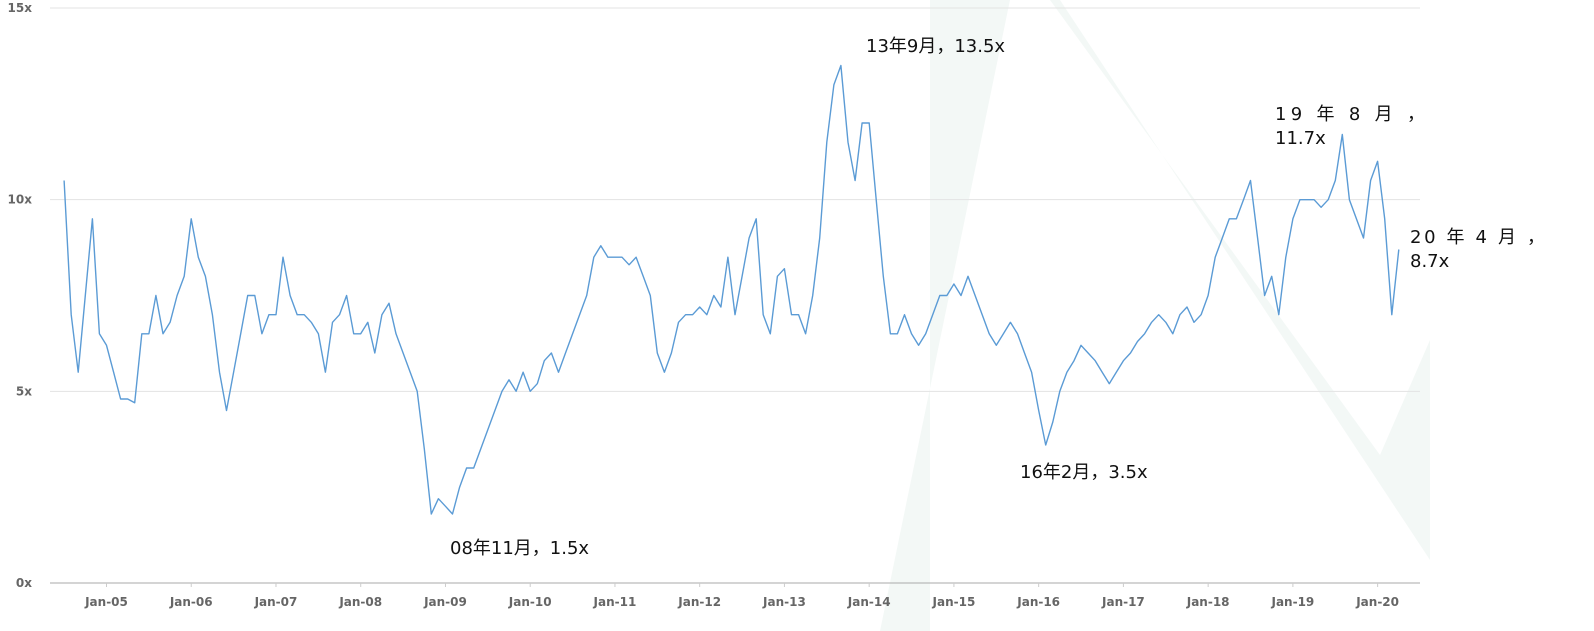 The height and width of the screenshot is (631, 1594). I want to click on x-tick-label: Jan-06, so click(191, 602).